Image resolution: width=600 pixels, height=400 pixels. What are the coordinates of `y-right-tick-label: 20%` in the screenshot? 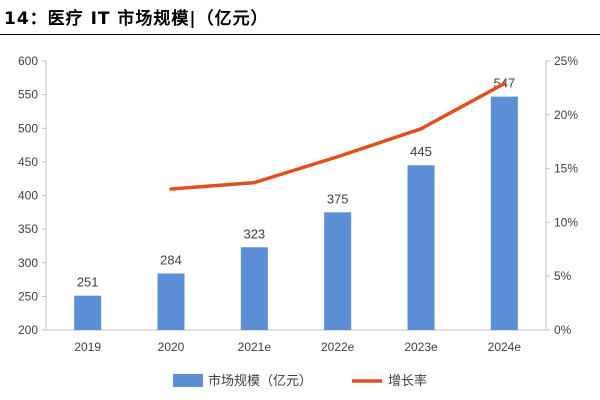 It's located at (566, 115).